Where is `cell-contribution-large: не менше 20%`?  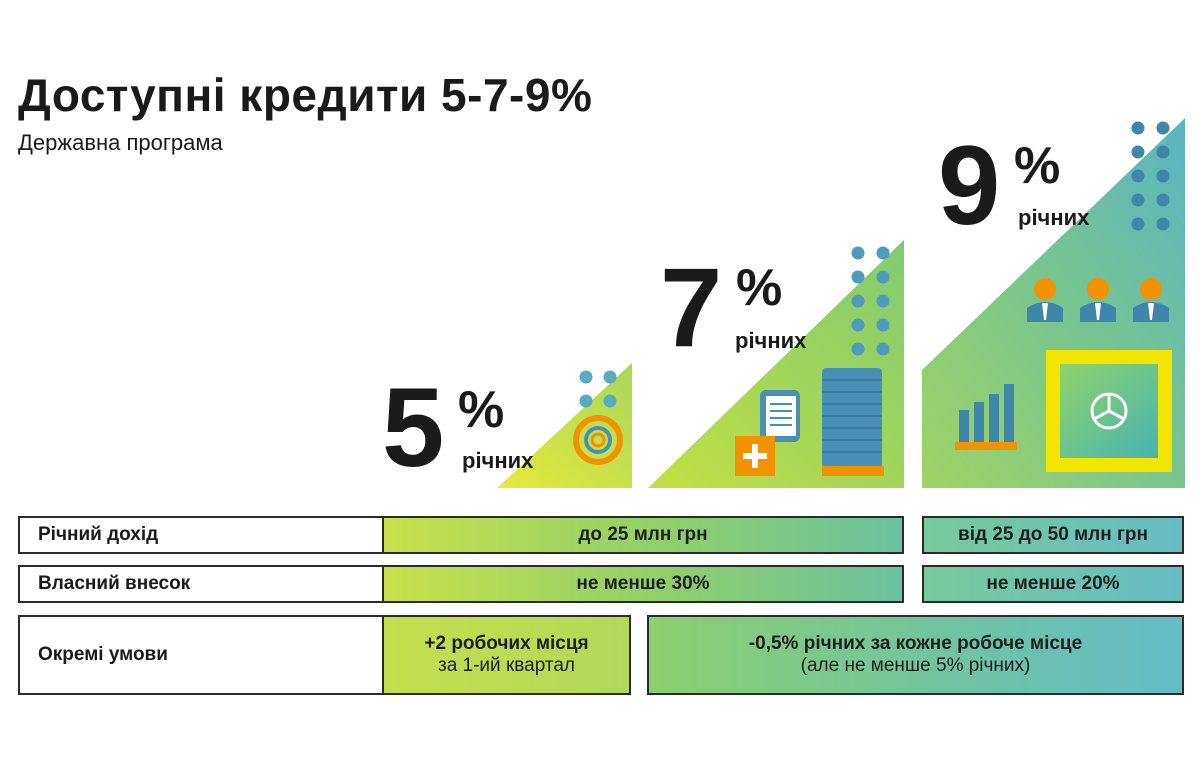 cell-contribution-large: не менше 20% is located at coordinates (1053, 584).